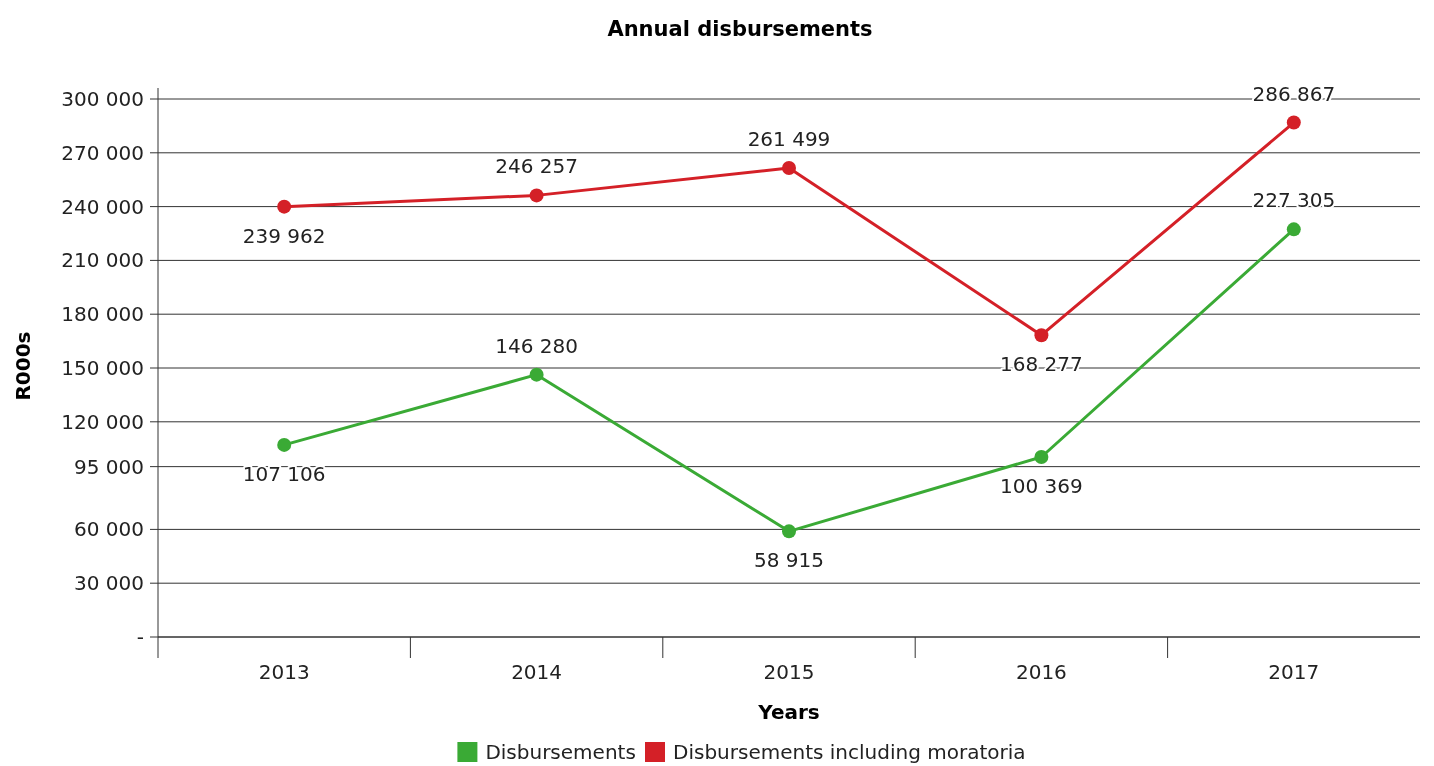 The width and height of the screenshot is (1434, 766). Describe the element at coordinates (789, 560) in the screenshot. I see `data-label: 58 915` at that location.